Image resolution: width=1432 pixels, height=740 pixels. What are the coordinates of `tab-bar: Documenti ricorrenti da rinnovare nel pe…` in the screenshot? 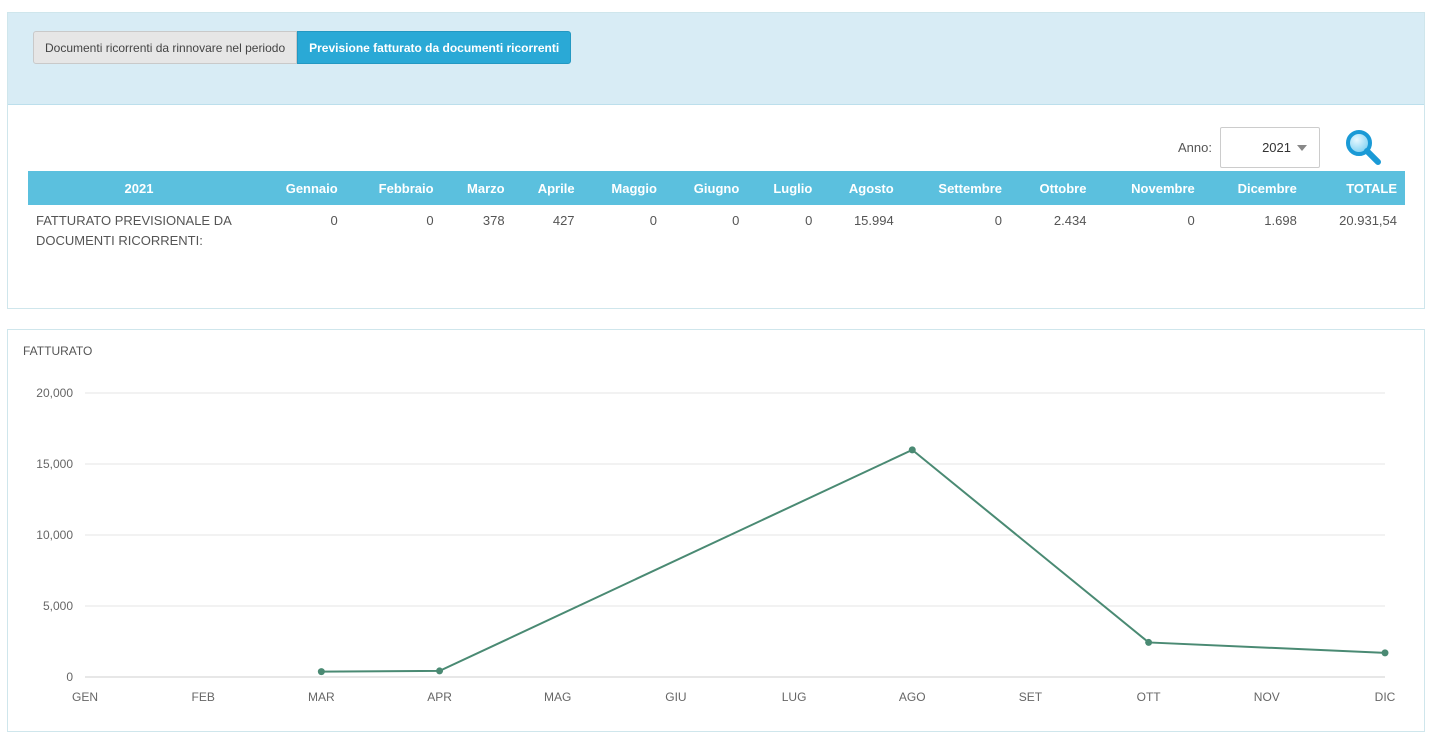 It's located at (716, 59).